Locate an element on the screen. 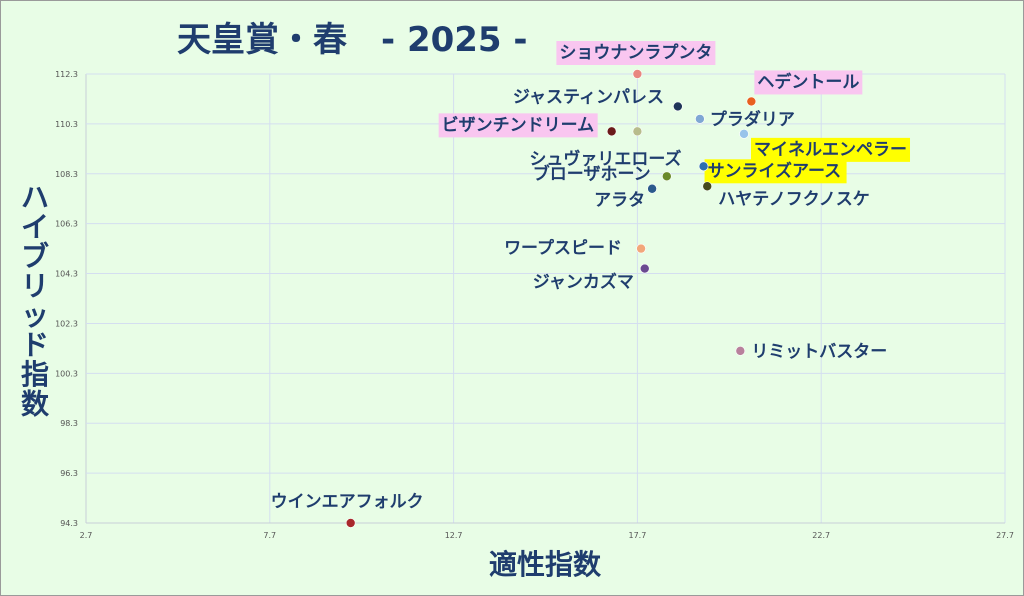 This screenshot has width=1024, height=596. x-tick-label: 17.7 is located at coordinates (637, 535).